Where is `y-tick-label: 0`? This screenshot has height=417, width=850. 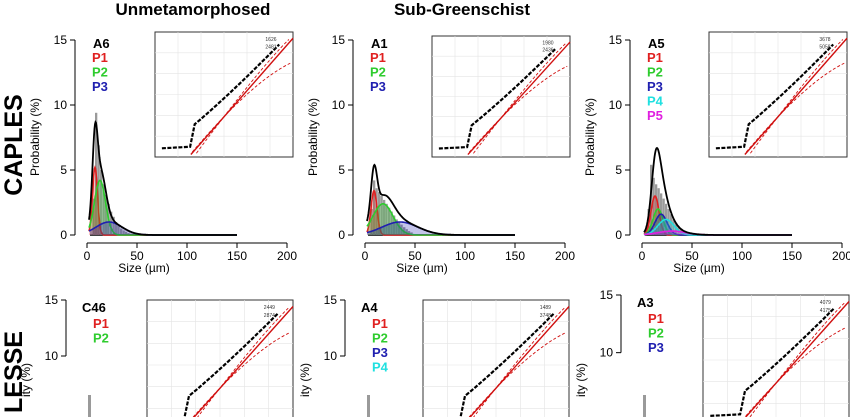
y-tick-label: 0 is located at coordinates (618, 235).